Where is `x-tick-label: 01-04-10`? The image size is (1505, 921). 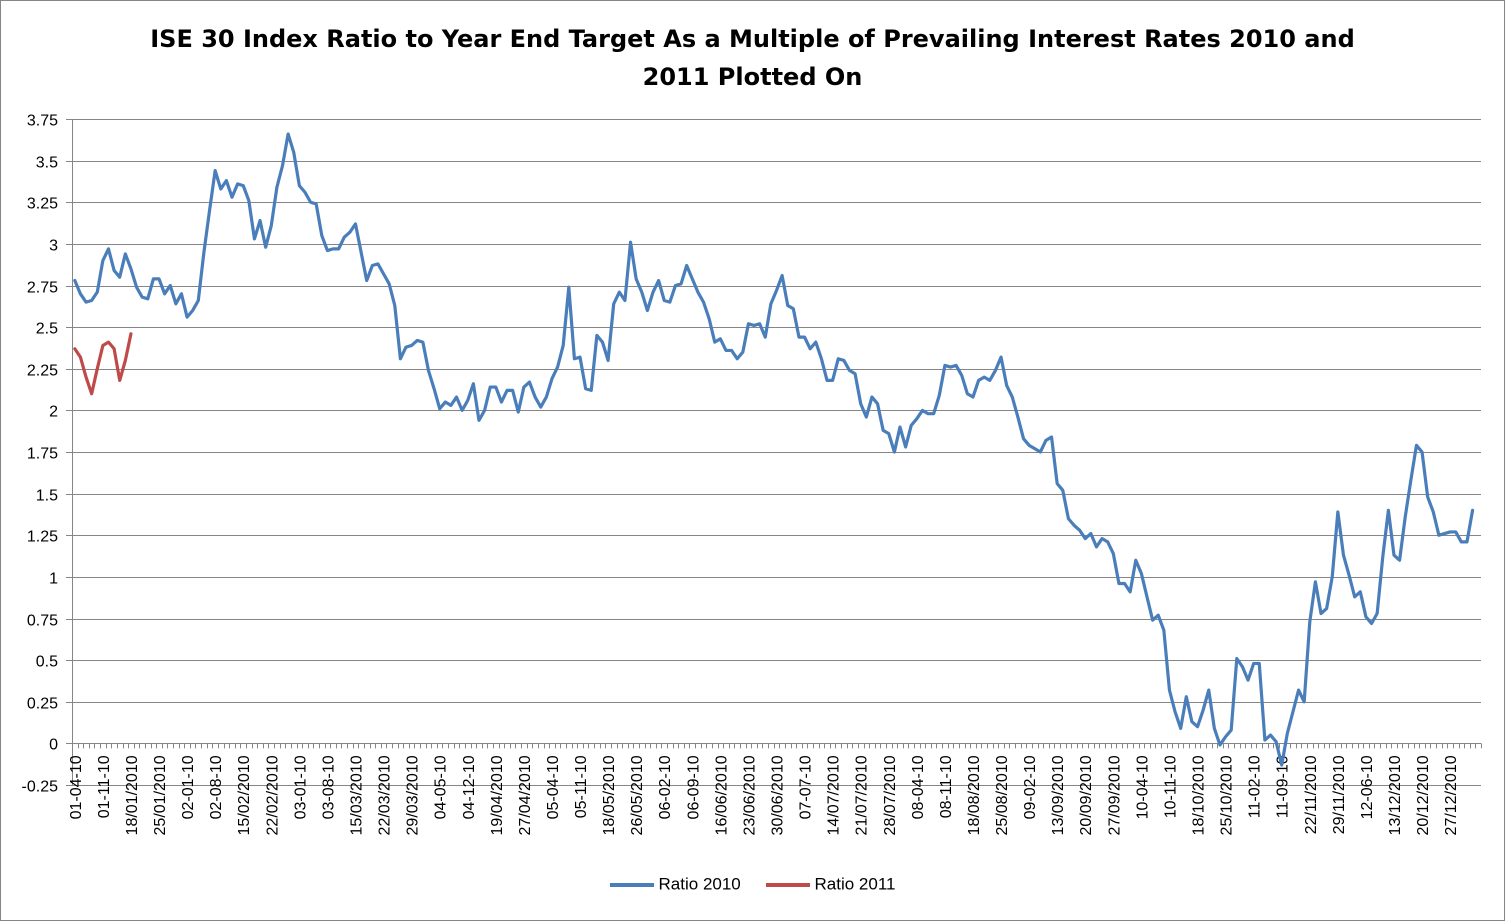
x-tick-label: 01-04-10 is located at coordinates (76, 787).